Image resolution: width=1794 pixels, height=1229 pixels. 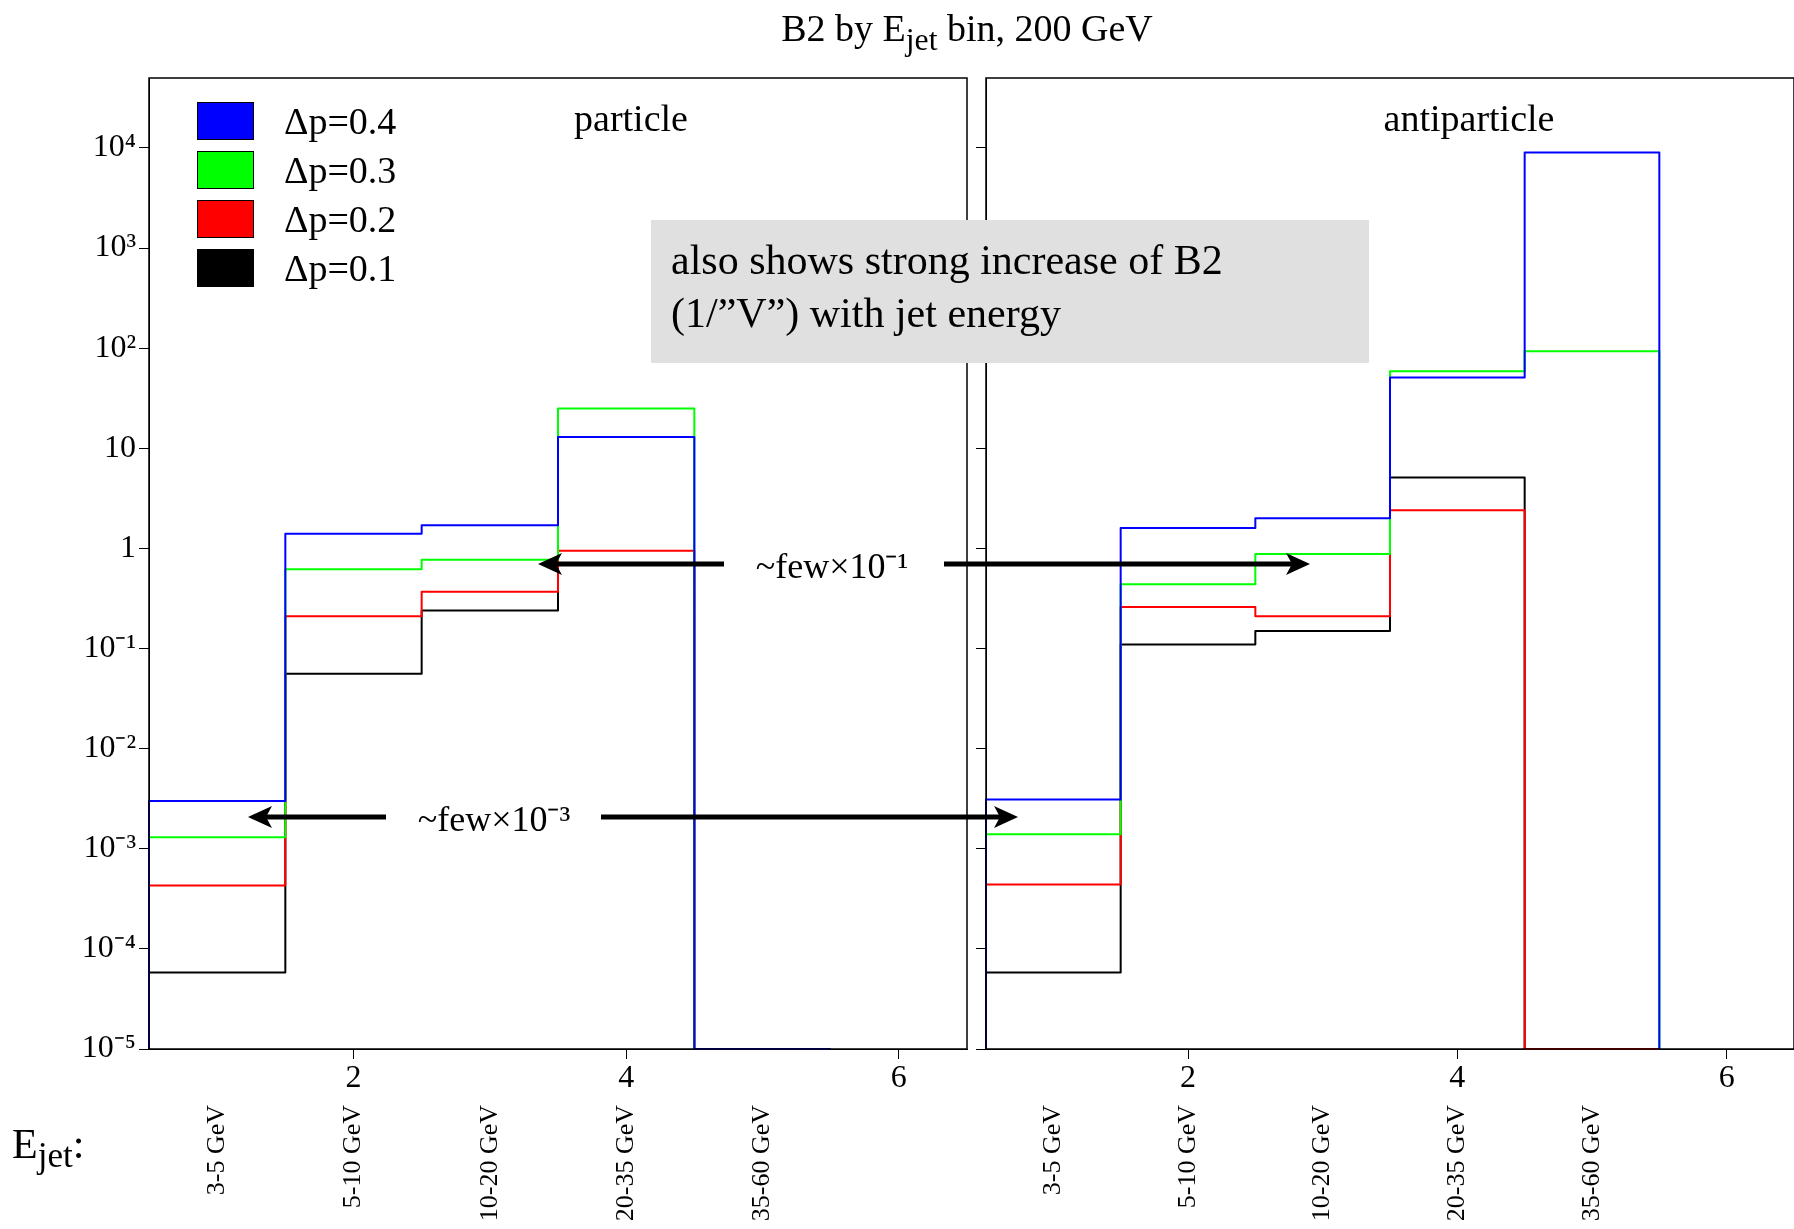 What do you see at coordinates (340, 169) in the screenshot?
I see `legend-label: Δp=0.3` at bounding box center [340, 169].